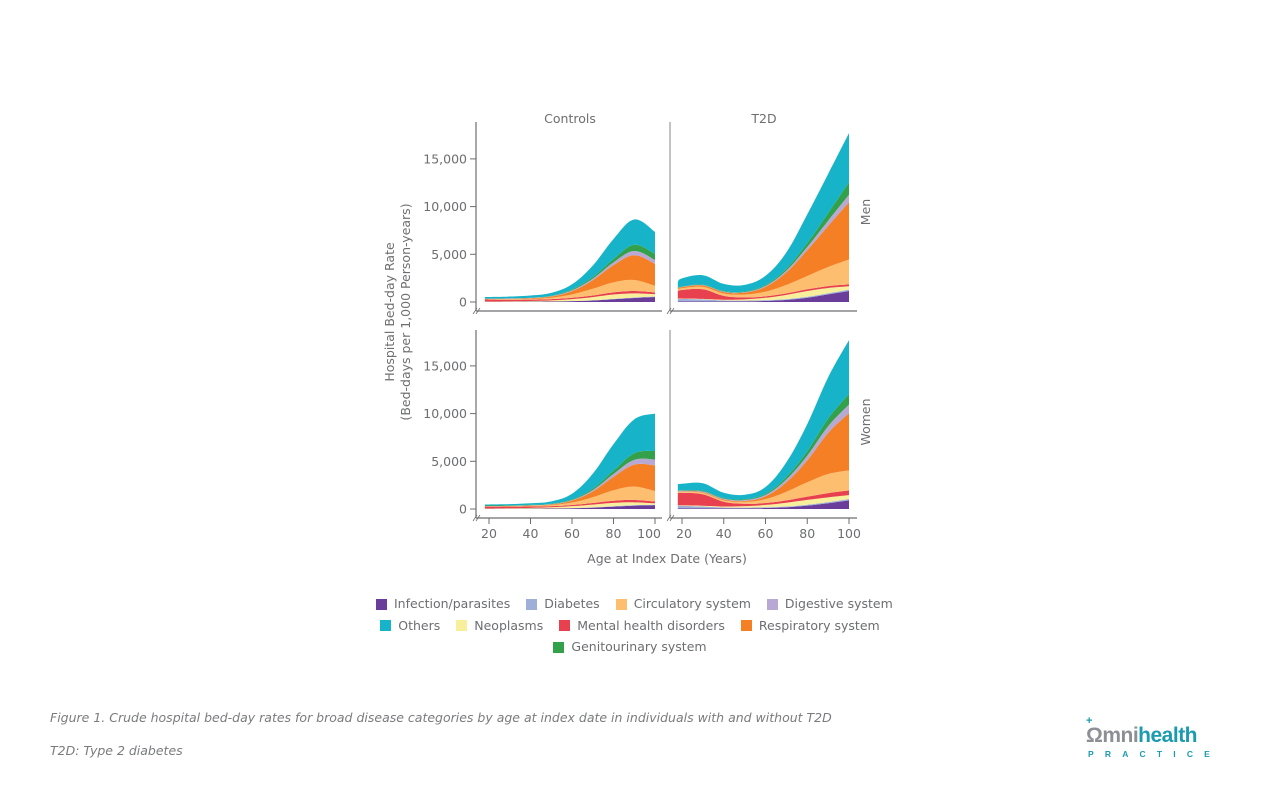  Describe the element at coordinates (819, 625) in the screenshot. I see `legend-label: Respiratory system` at that location.